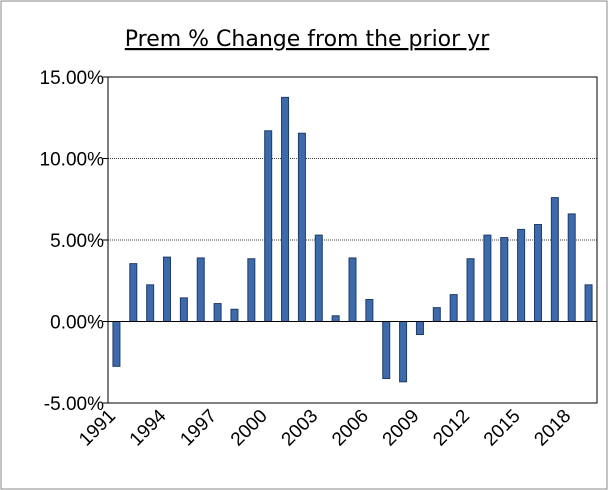 The image size is (608, 490). I want to click on y-tick-label: 10.00%, so click(72, 160).